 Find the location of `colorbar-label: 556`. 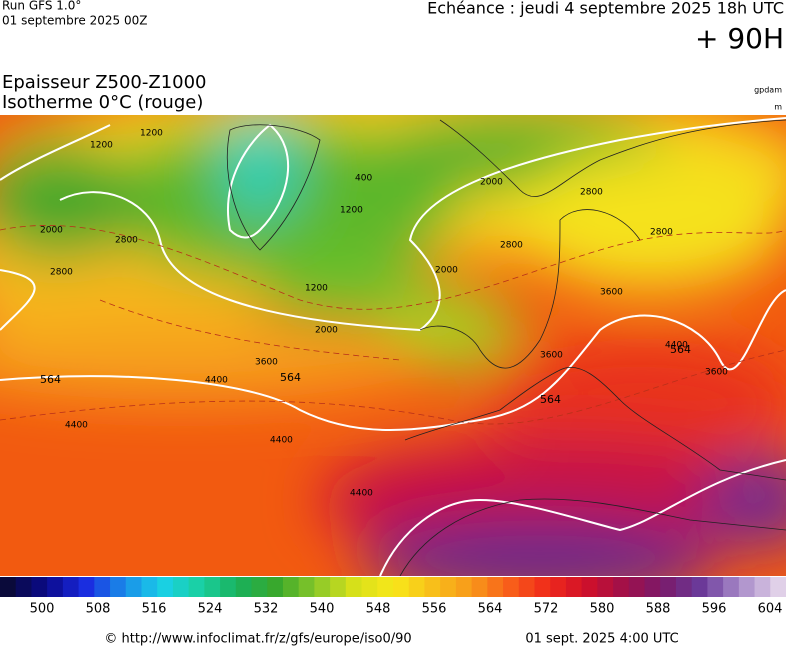

colorbar-label: 556 is located at coordinates (434, 609).